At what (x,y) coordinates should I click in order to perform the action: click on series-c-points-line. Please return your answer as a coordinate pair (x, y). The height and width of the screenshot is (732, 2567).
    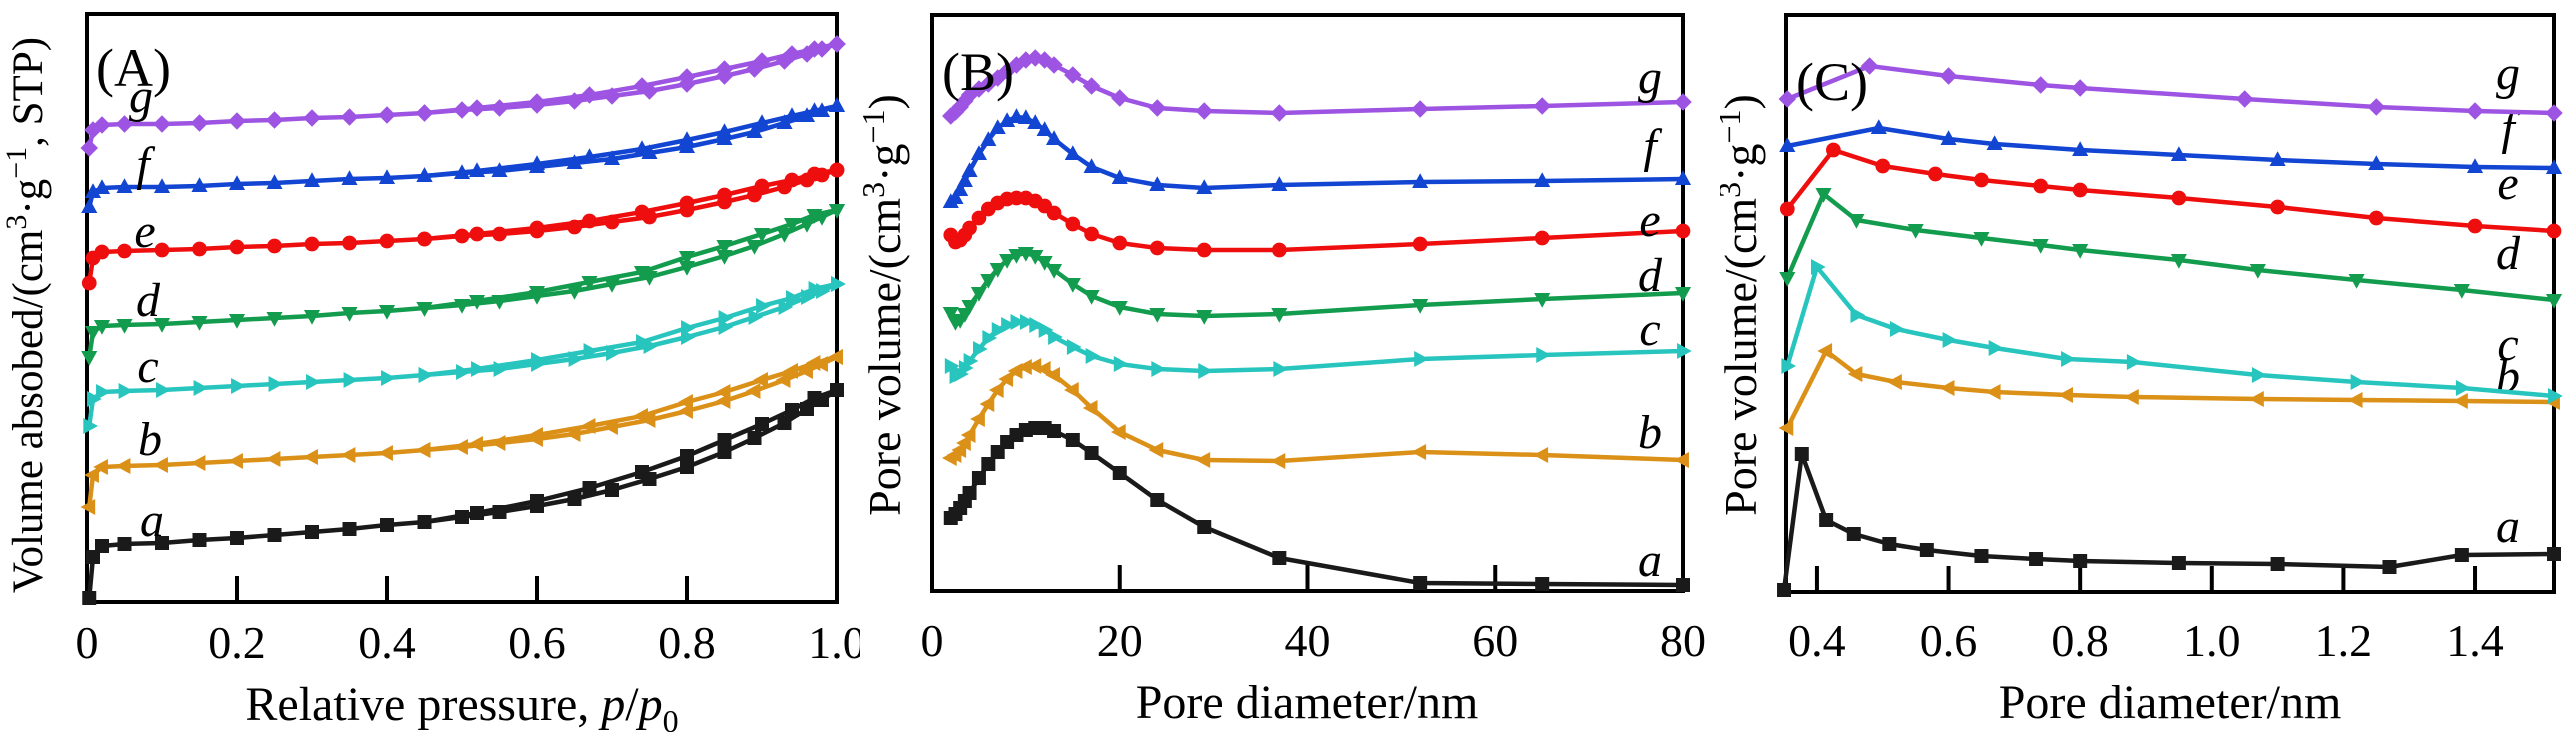
    Looking at the image, I should click on (1317, 349).